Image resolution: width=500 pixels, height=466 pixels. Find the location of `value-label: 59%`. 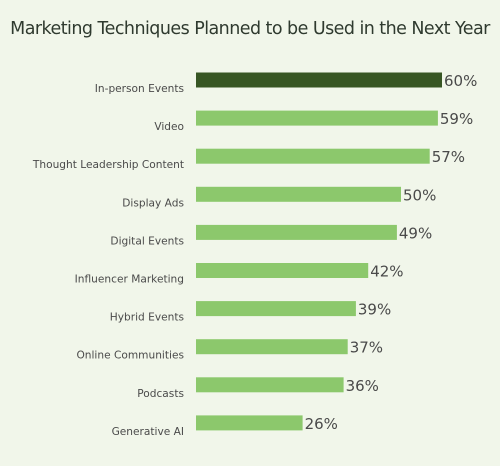

value-label: 59% is located at coordinates (456, 119).